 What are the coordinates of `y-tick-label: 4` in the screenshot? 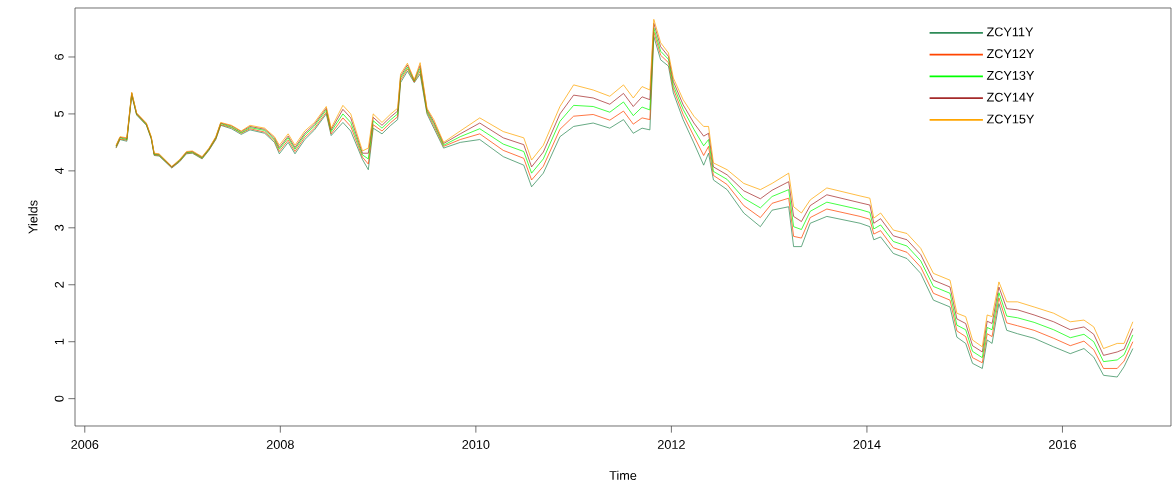 It's located at (59, 171).